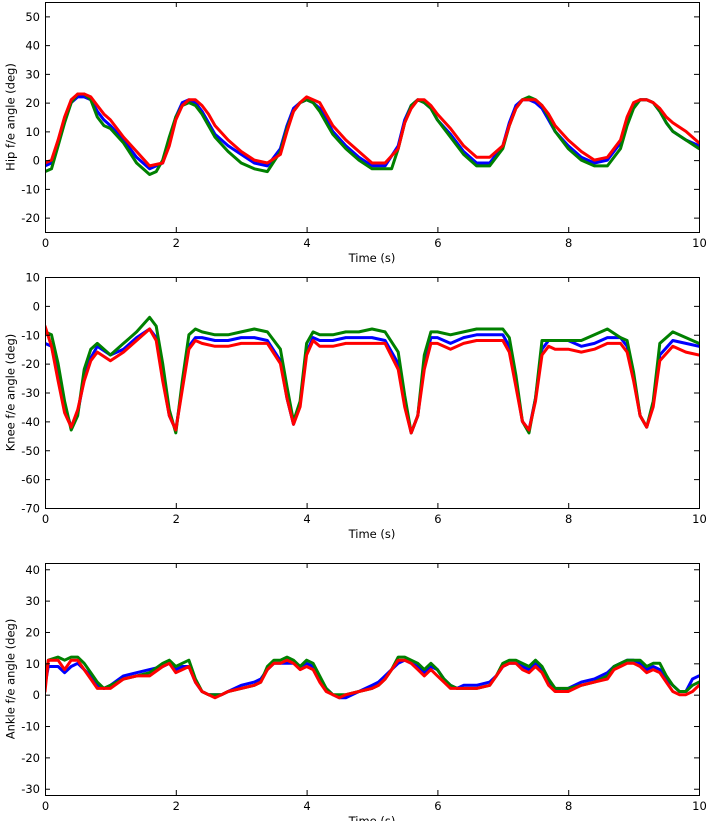 This screenshot has height=821, width=708. What do you see at coordinates (30, 218) in the screenshot?
I see `hip-y-tick-label: -20` at bounding box center [30, 218].